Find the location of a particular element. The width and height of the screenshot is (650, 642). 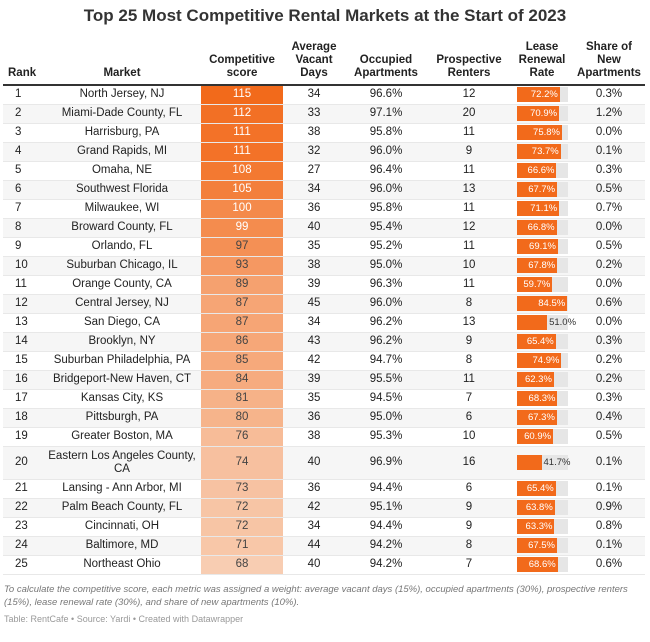

table-row: 1 North Jersey, NJ 115 34 96.6% 12 72.2% 0.3% is located at coordinates (324, 95).